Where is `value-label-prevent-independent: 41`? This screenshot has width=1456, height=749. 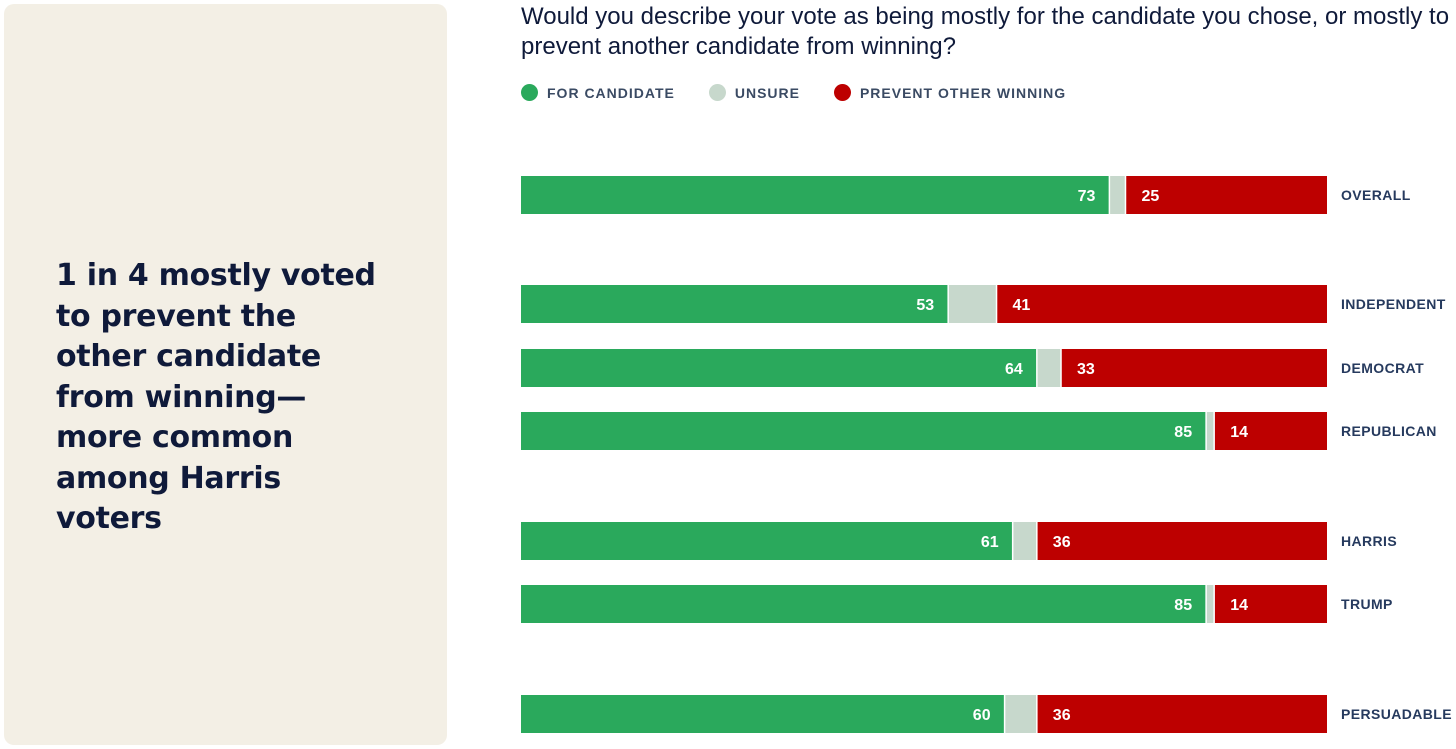
value-label-prevent-independent: 41 is located at coordinates (1022, 305).